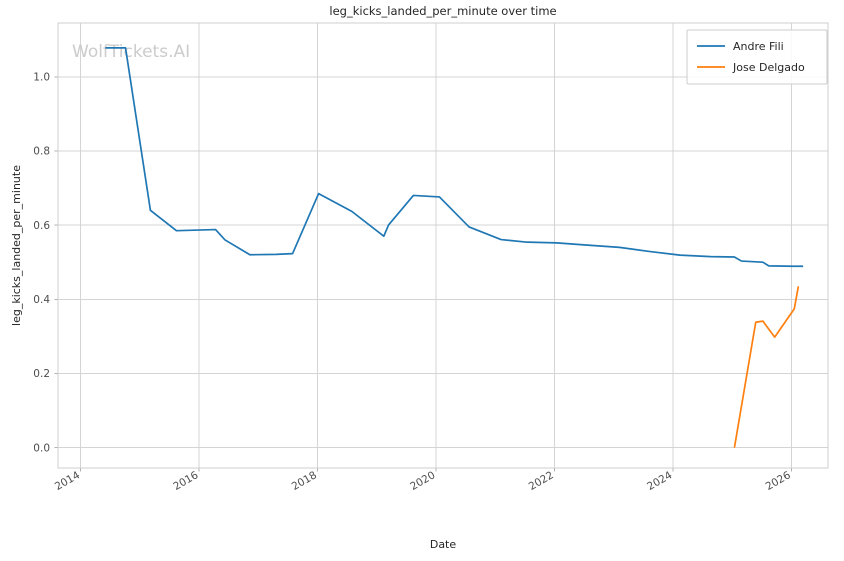 This screenshot has width=844, height=561. What do you see at coordinates (768, 67) in the screenshot?
I see `legend-label-1: Jose Delgado` at bounding box center [768, 67].